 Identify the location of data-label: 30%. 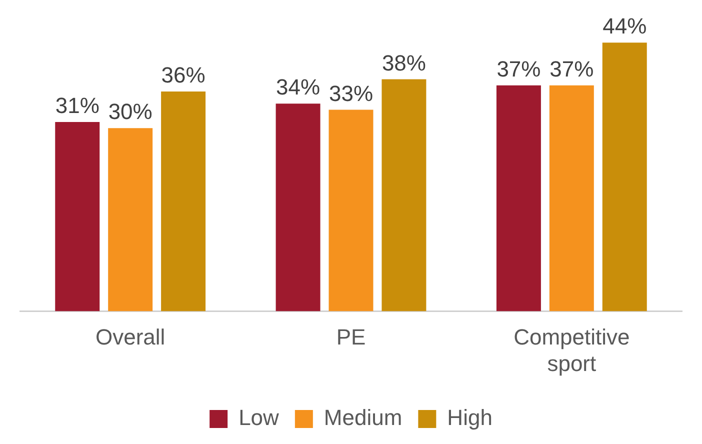
(130, 111).